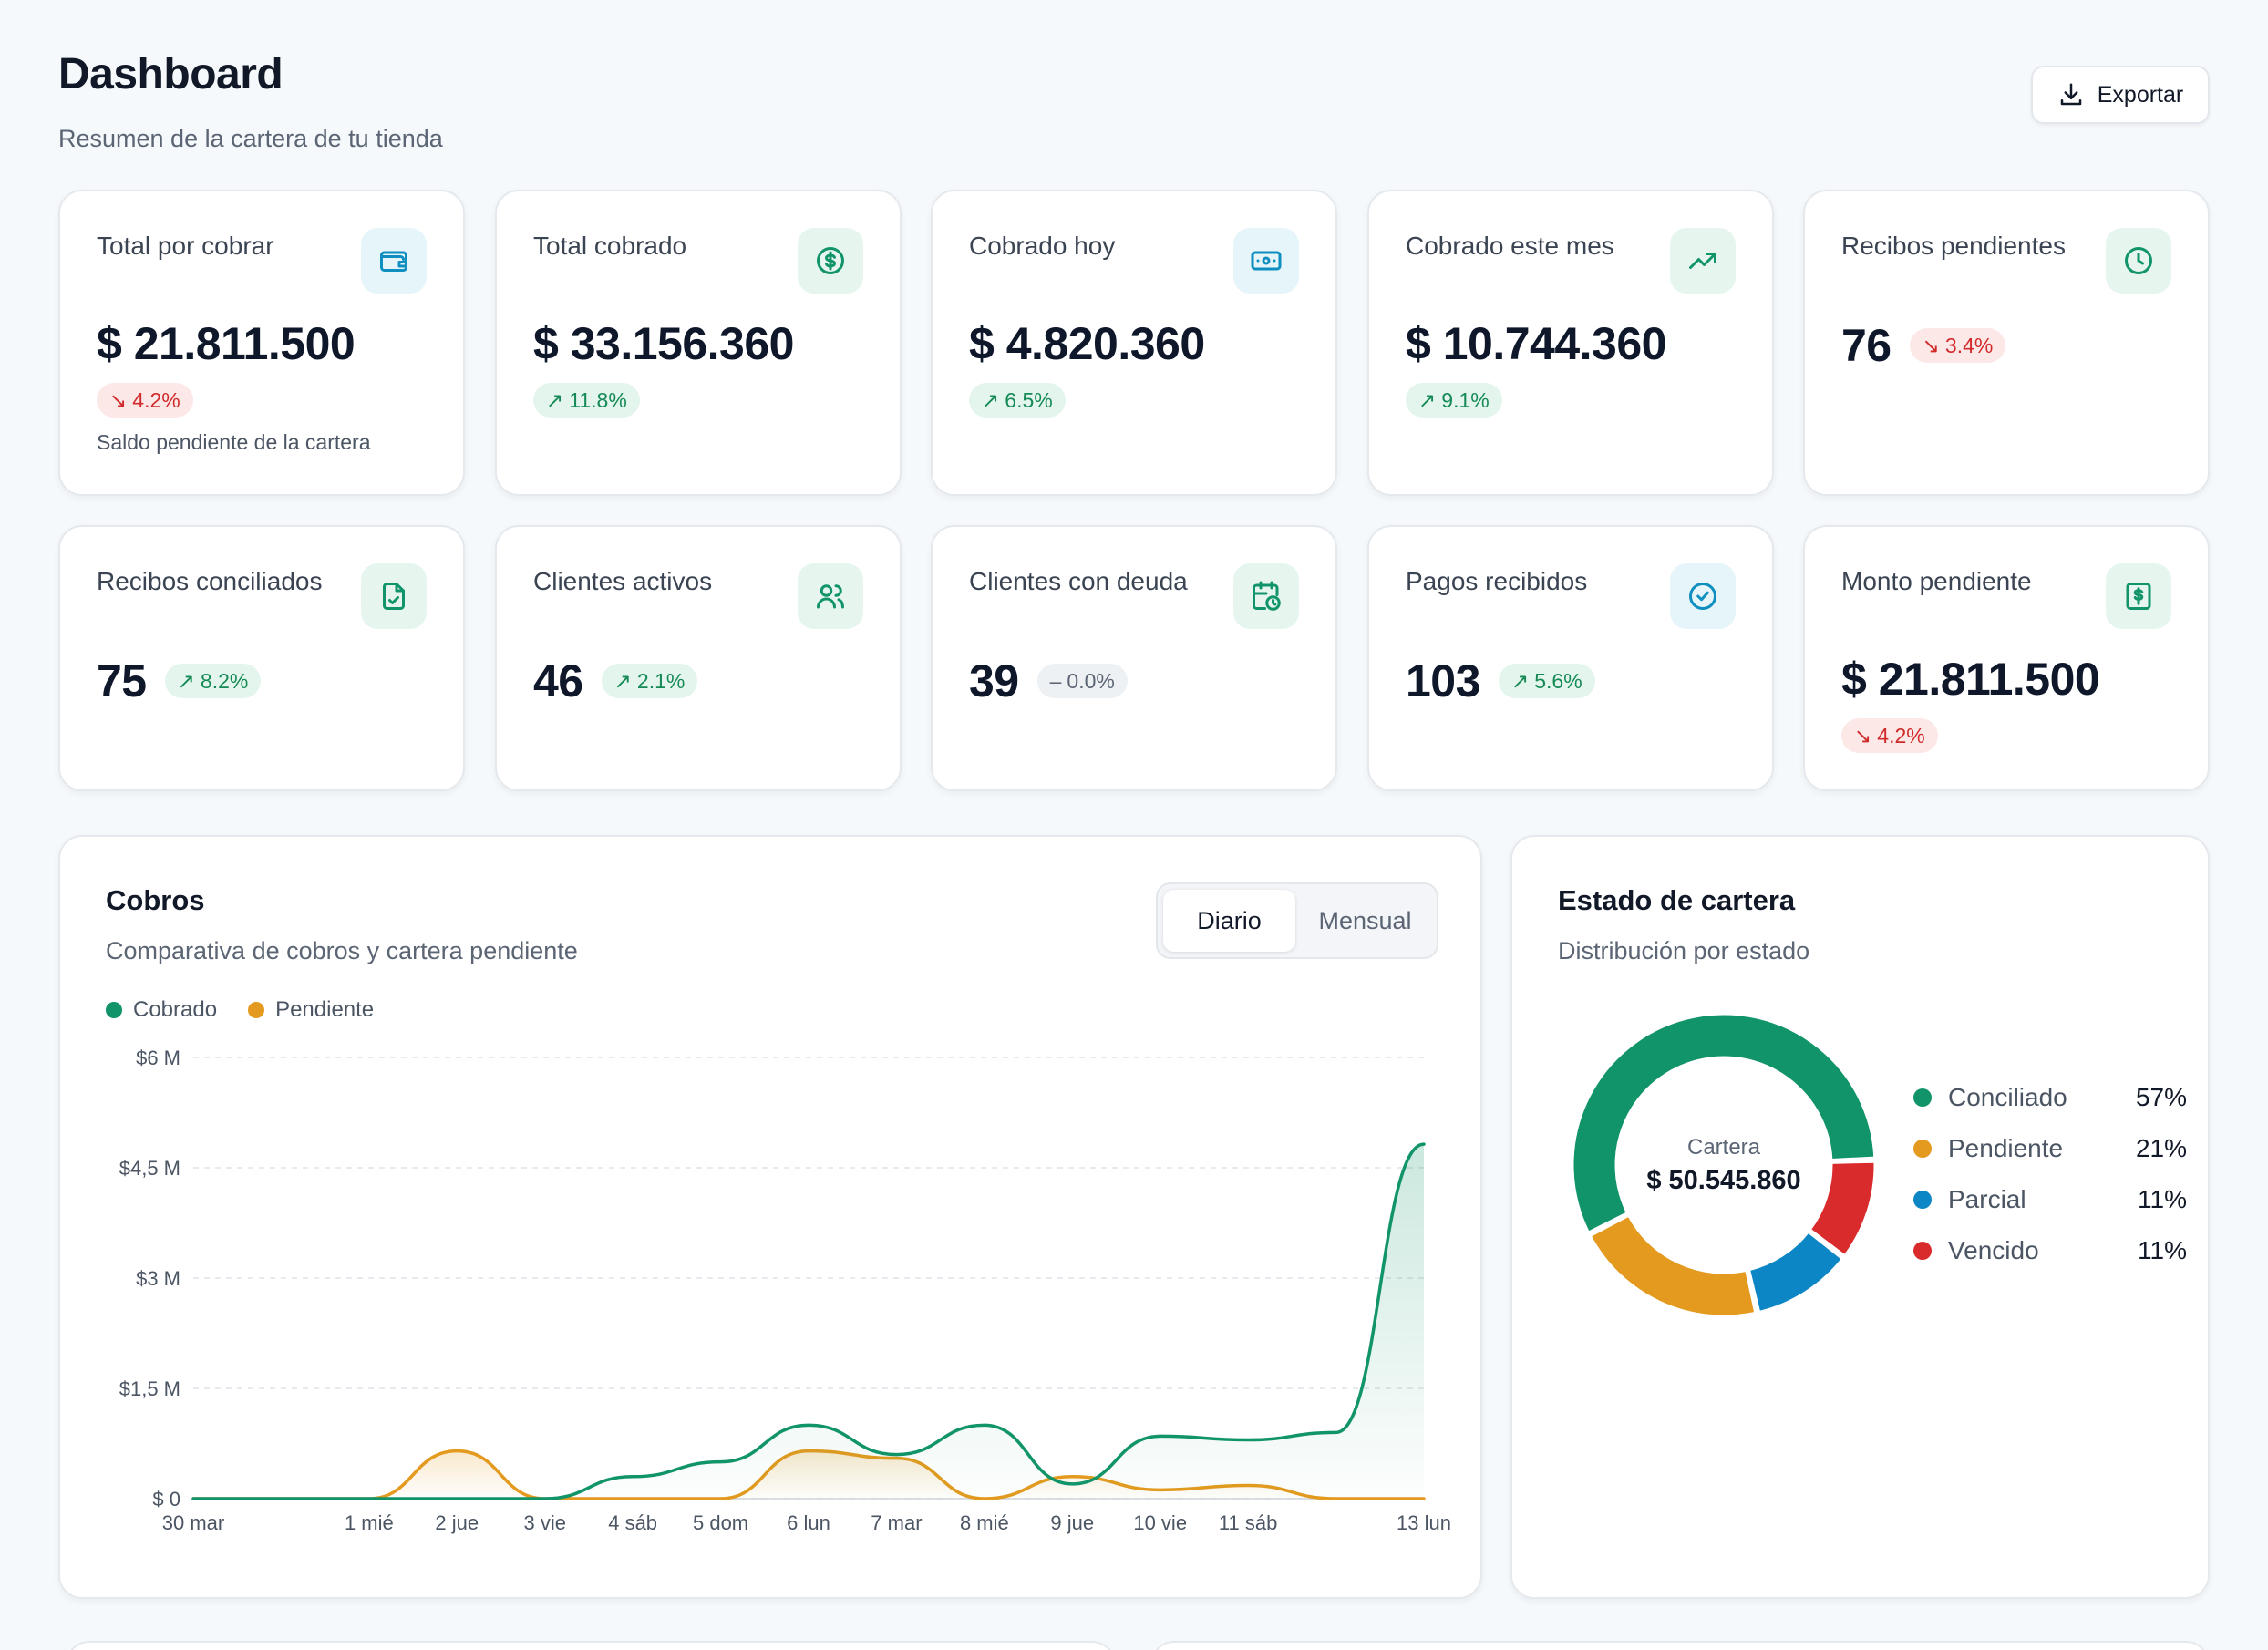 This screenshot has height=1650, width=2268. I want to click on dollar-circle-icon, so click(830, 261).